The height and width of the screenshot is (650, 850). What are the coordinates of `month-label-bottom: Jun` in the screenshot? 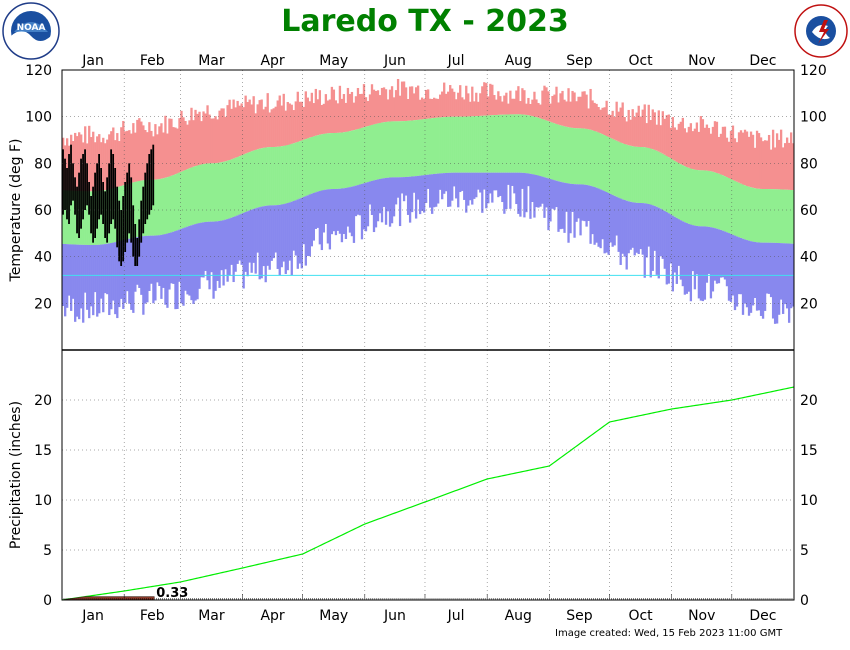 It's located at (394, 616).